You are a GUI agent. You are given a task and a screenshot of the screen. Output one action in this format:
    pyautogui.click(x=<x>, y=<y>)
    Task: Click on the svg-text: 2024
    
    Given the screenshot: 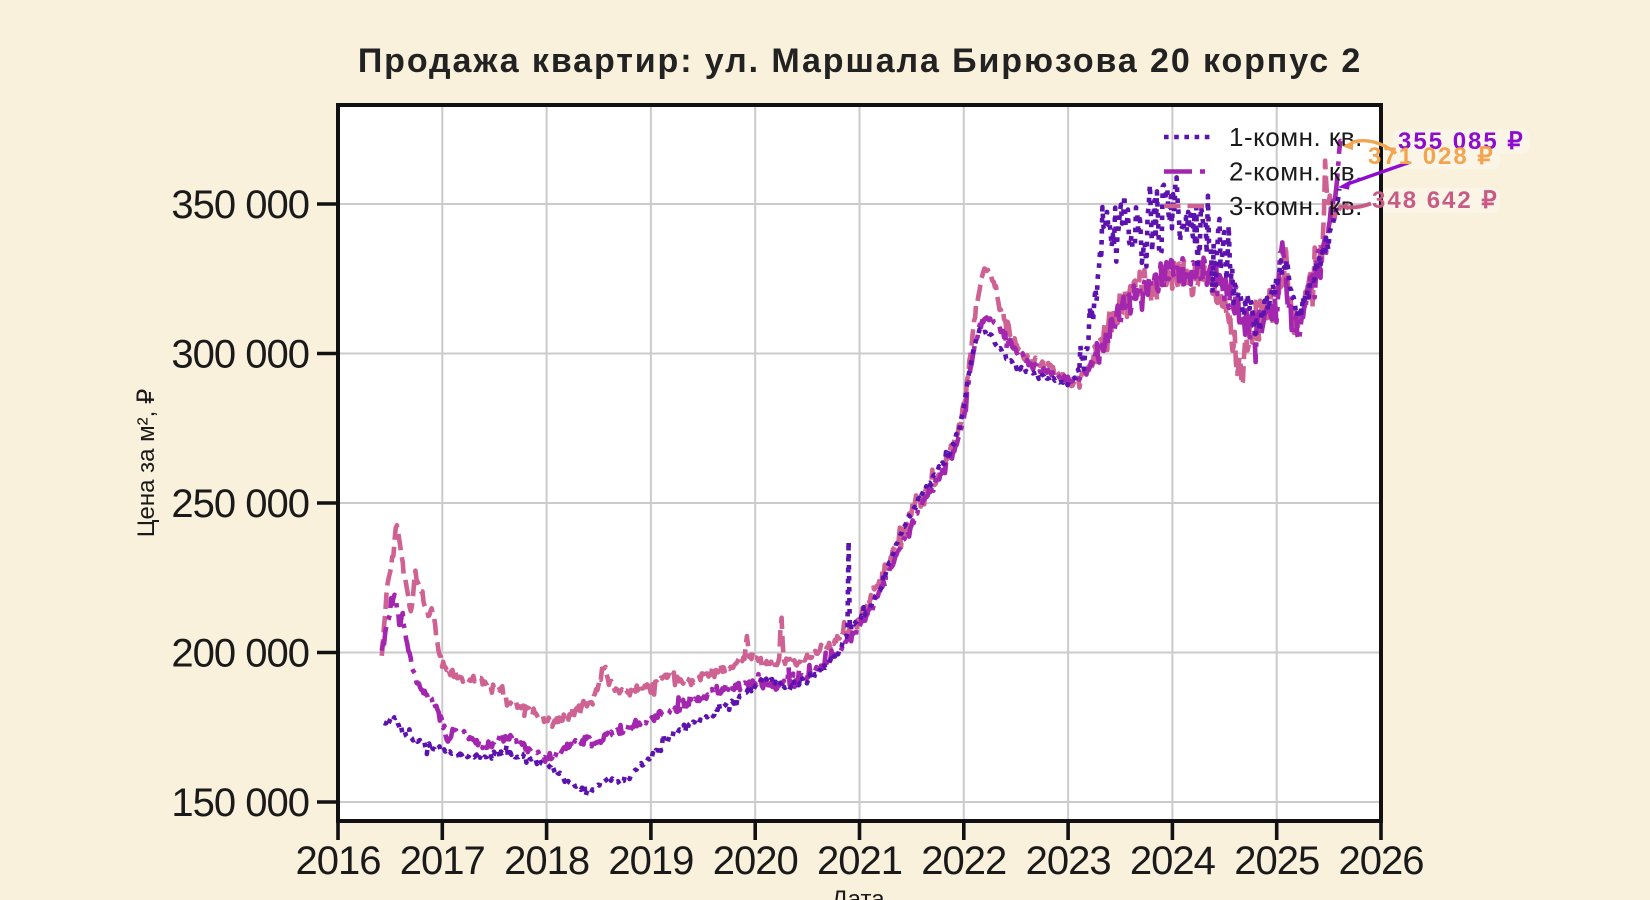 What is the action you would take?
    pyautogui.click(x=1173, y=861)
    